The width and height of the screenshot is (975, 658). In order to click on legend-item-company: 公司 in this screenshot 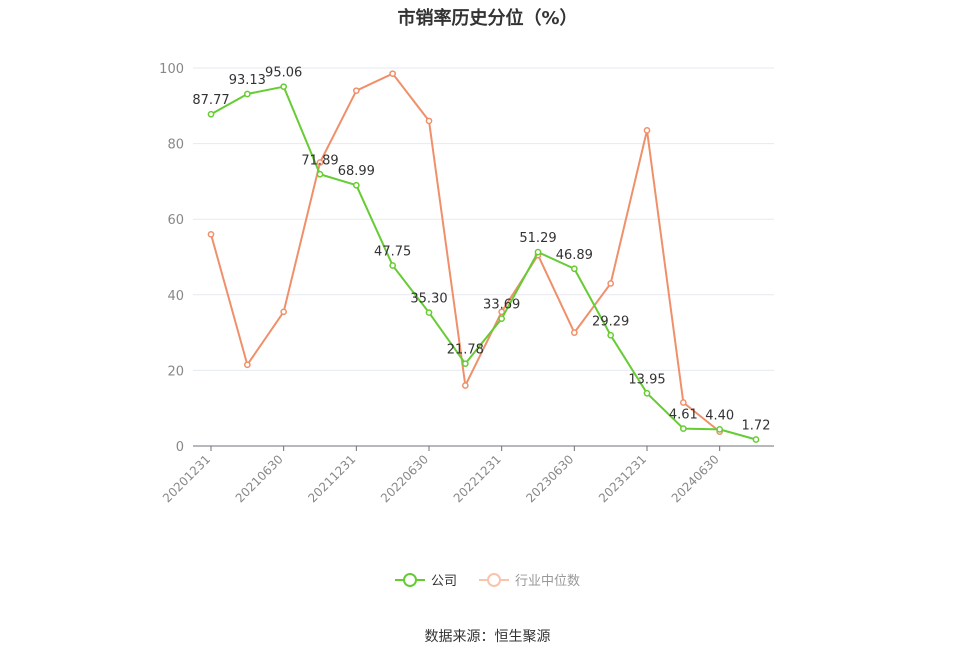, I will do `click(425, 579)`.